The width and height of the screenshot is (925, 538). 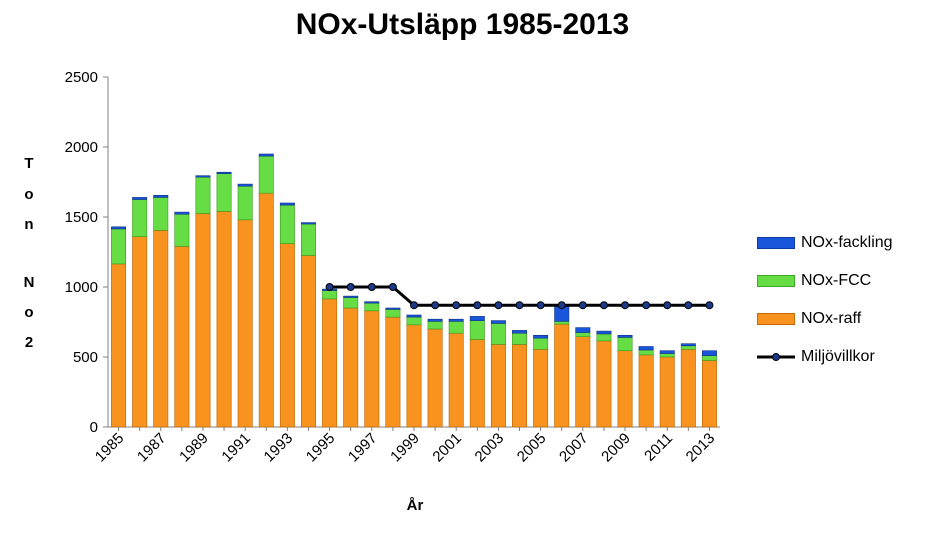 I want to click on legend-item-raff: NOx-raff, so click(x=809, y=319).